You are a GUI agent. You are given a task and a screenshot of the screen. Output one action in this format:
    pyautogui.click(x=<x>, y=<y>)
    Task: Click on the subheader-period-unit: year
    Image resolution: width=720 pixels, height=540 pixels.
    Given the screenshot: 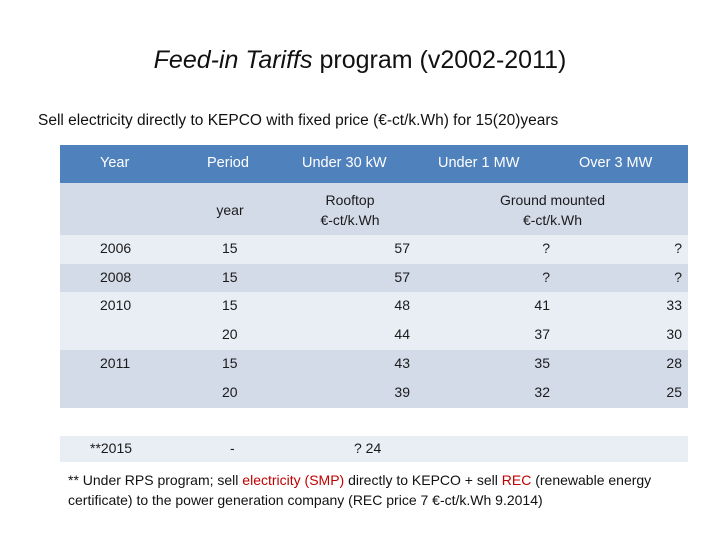 What is the action you would take?
    pyautogui.click(x=230, y=210)
    